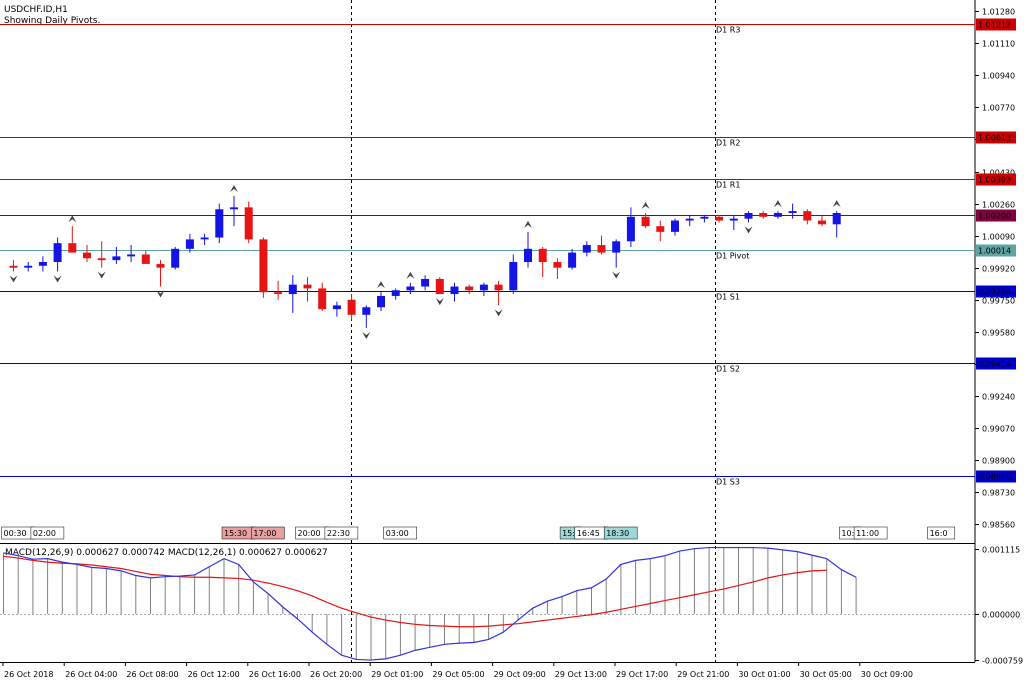 This screenshot has width=1024, height=683. I want to click on price-tick-label: 1.00430, so click(998, 173).